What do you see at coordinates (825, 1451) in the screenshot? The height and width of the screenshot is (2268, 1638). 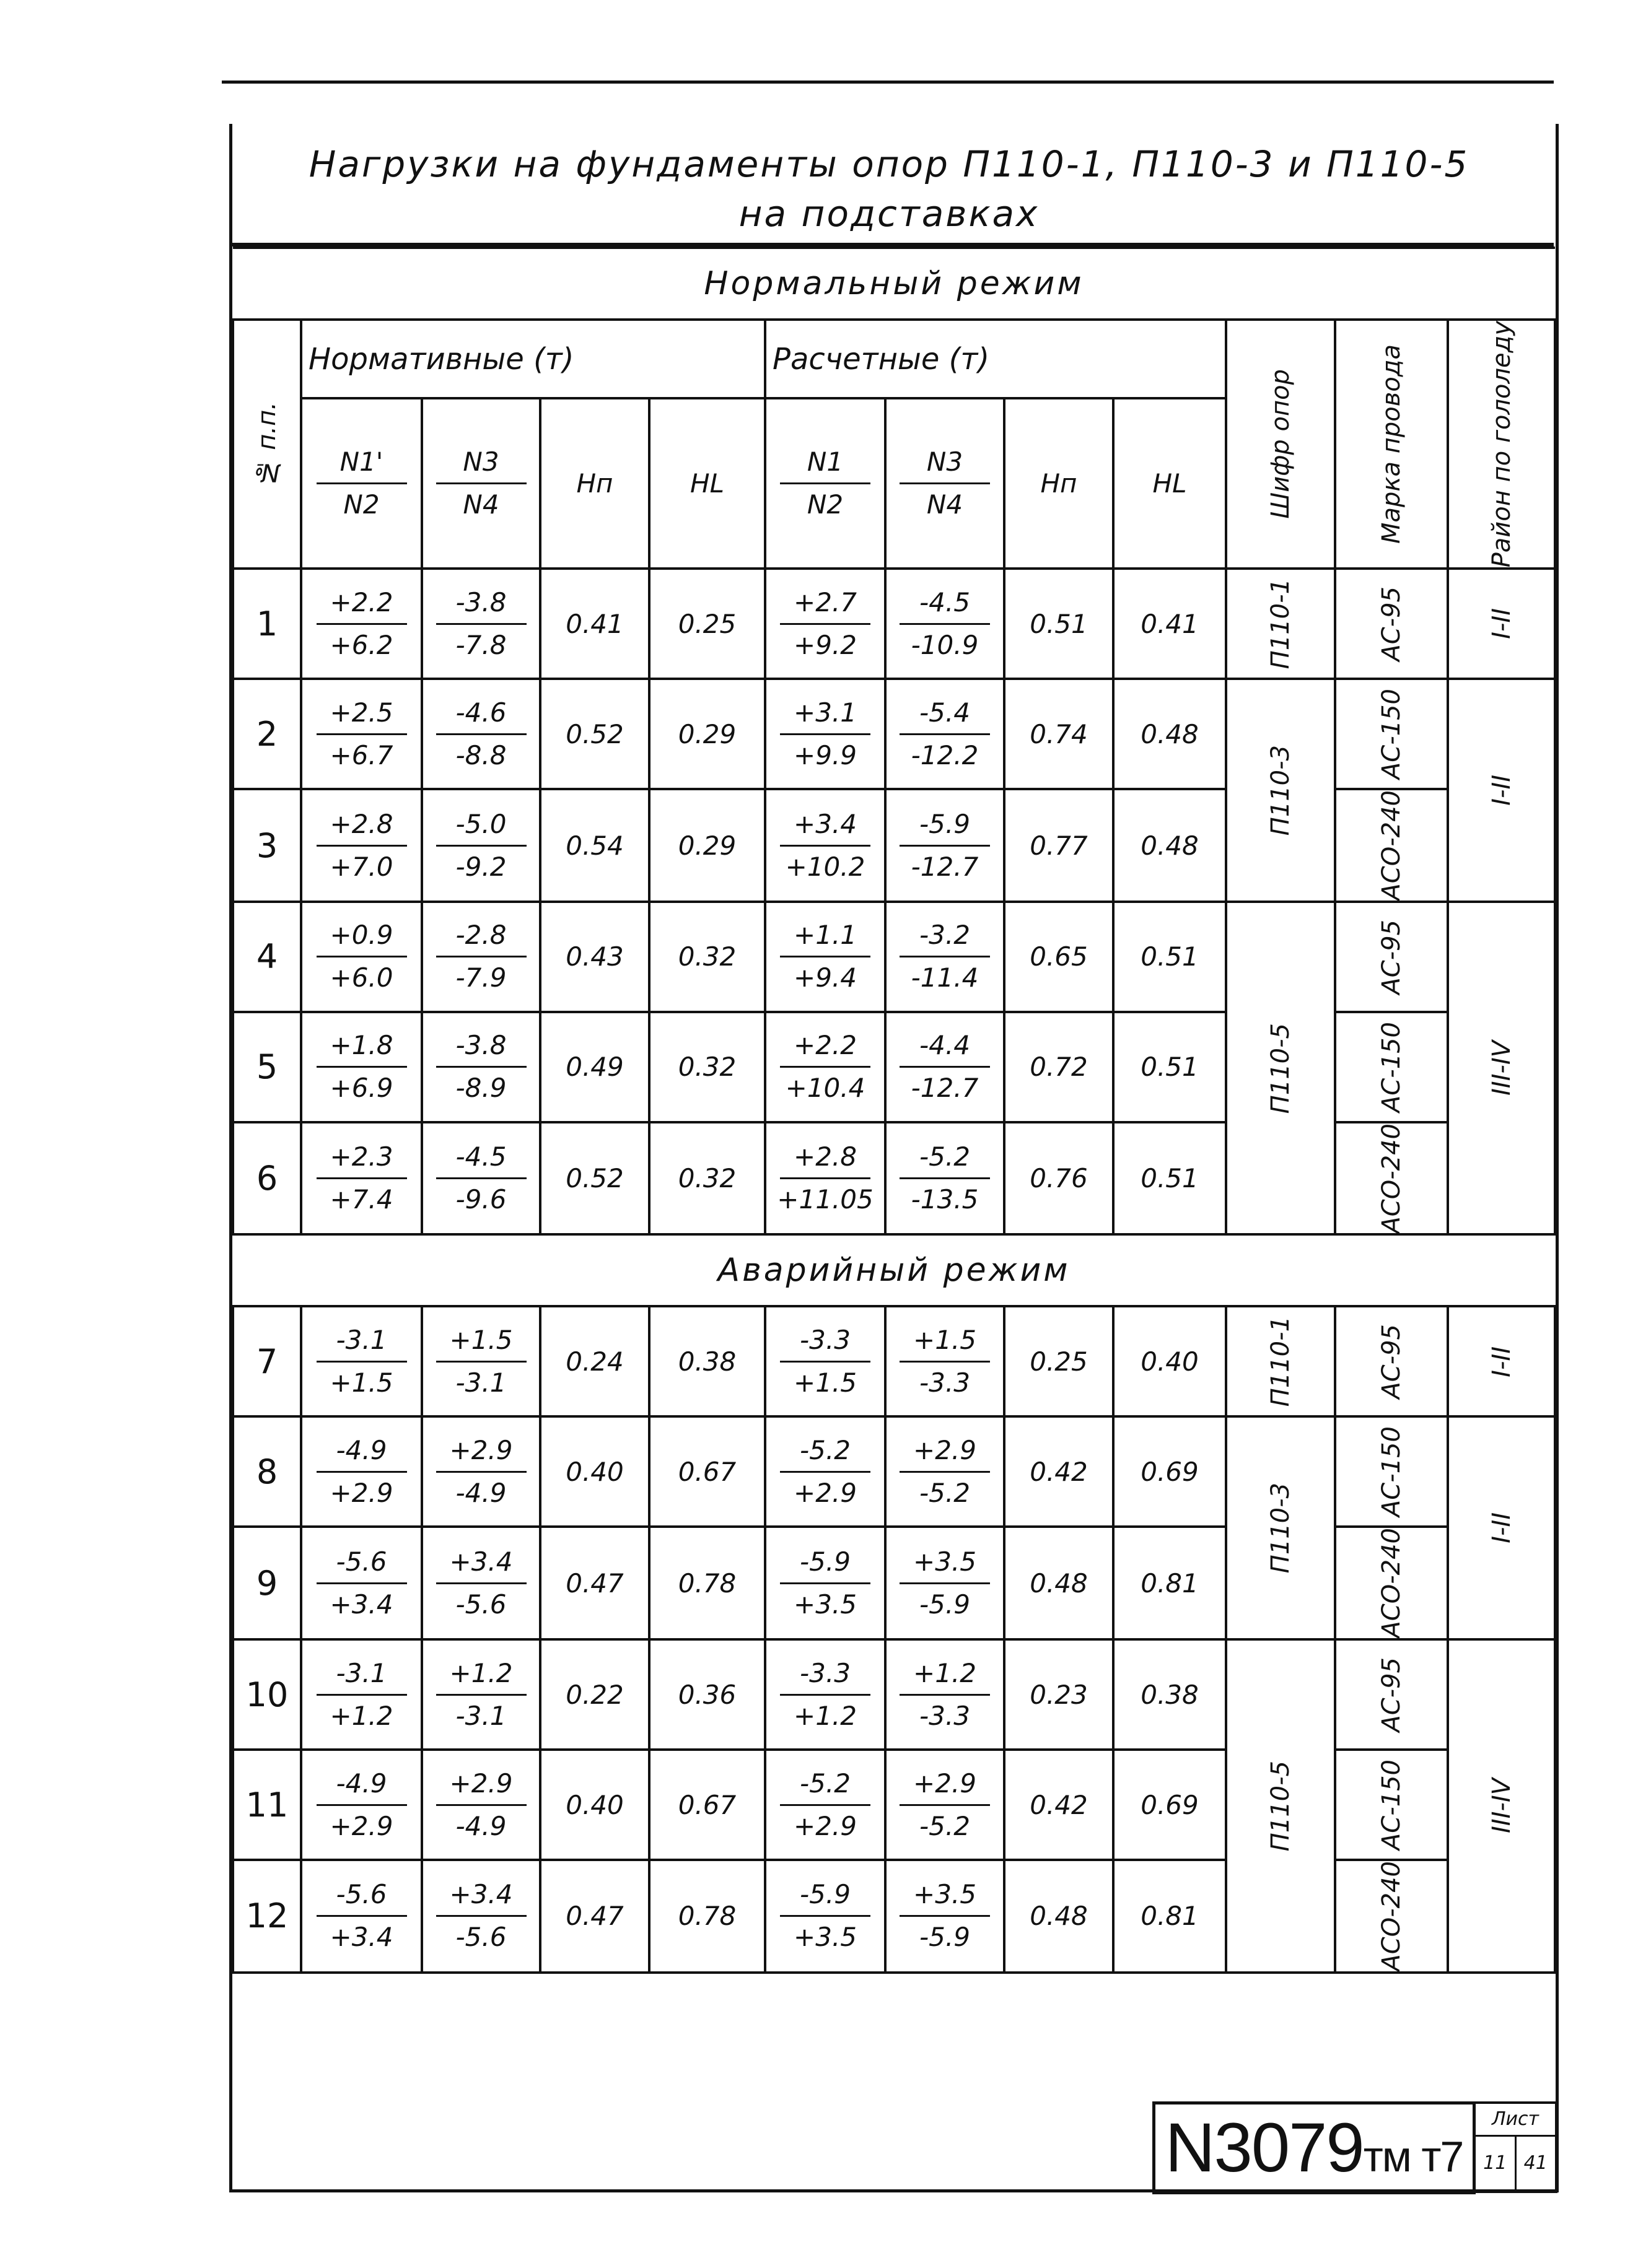 I see `value-frac-top: -5.2` at bounding box center [825, 1451].